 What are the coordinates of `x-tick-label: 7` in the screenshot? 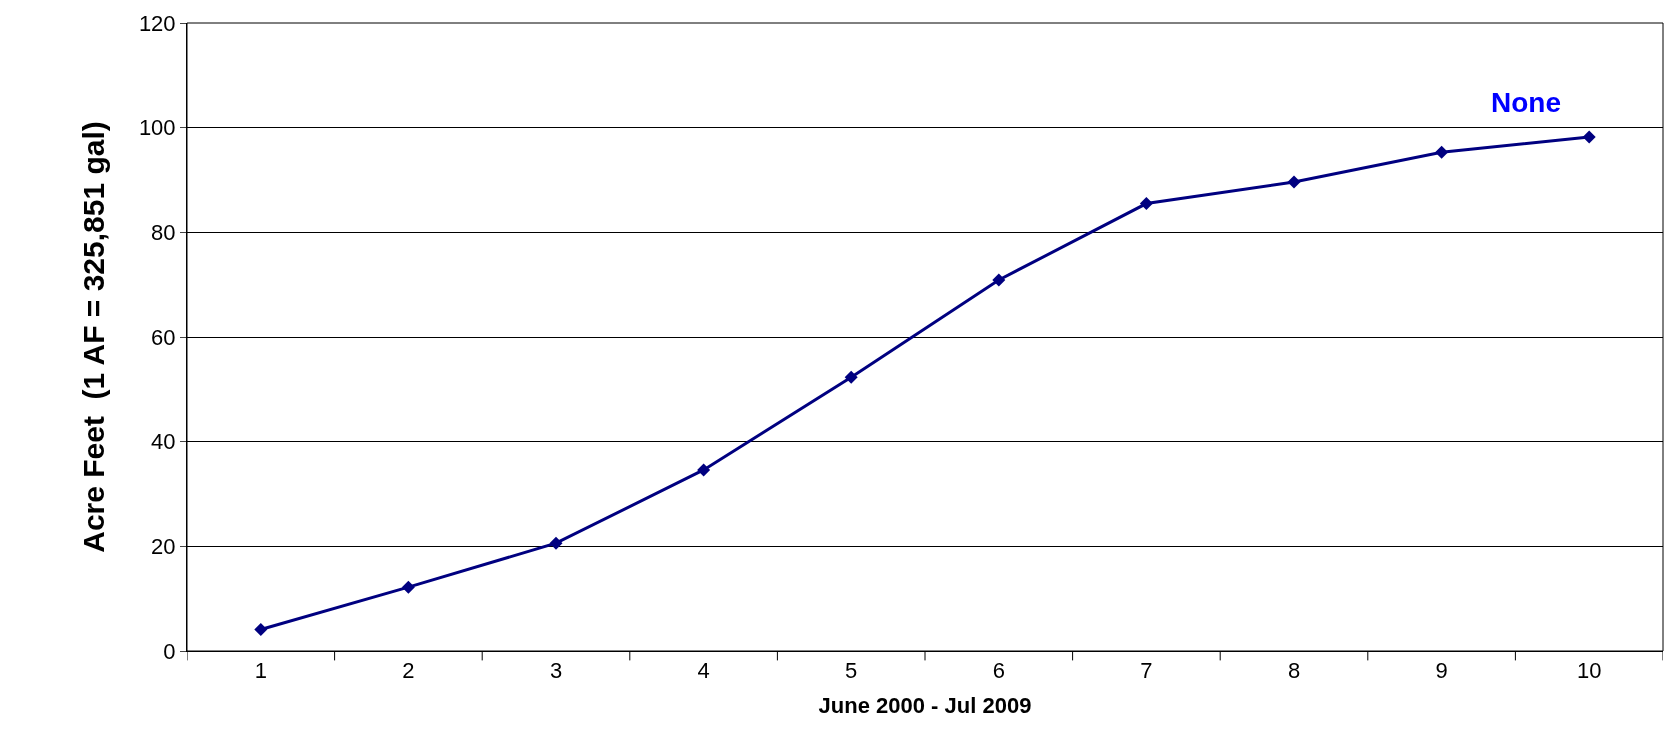 It's located at (1146, 671).